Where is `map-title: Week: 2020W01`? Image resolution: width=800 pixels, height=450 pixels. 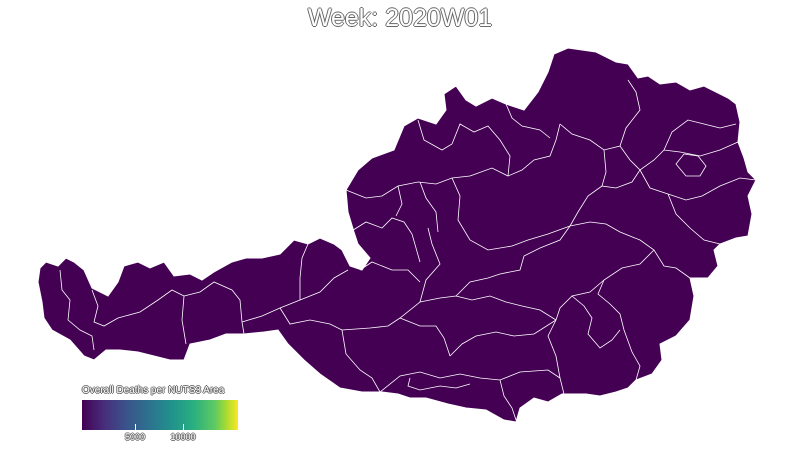
map-title: Week: 2020W01 is located at coordinates (400, 18).